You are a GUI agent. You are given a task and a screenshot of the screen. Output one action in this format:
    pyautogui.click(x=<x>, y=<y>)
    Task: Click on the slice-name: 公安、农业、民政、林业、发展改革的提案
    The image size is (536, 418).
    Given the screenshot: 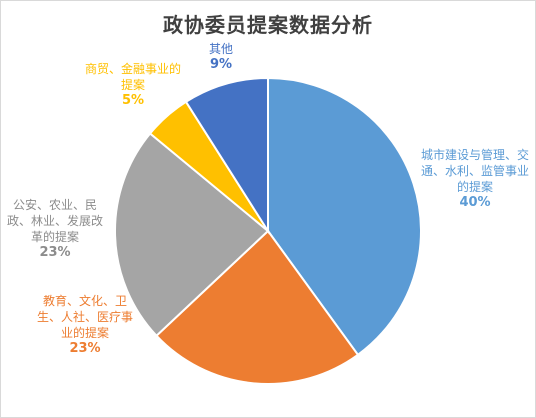 What is the action you would take?
    pyautogui.click(x=54, y=221)
    